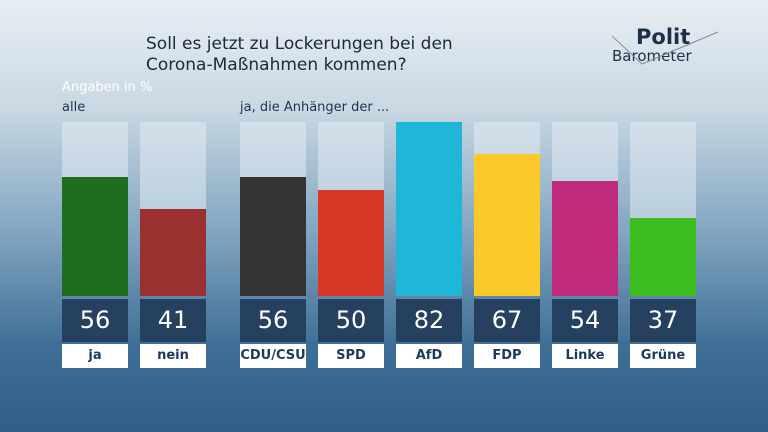 The height and width of the screenshot is (432, 768). Describe the element at coordinates (107, 87) in the screenshot. I see `unit-label: Angaben in %` at that location.